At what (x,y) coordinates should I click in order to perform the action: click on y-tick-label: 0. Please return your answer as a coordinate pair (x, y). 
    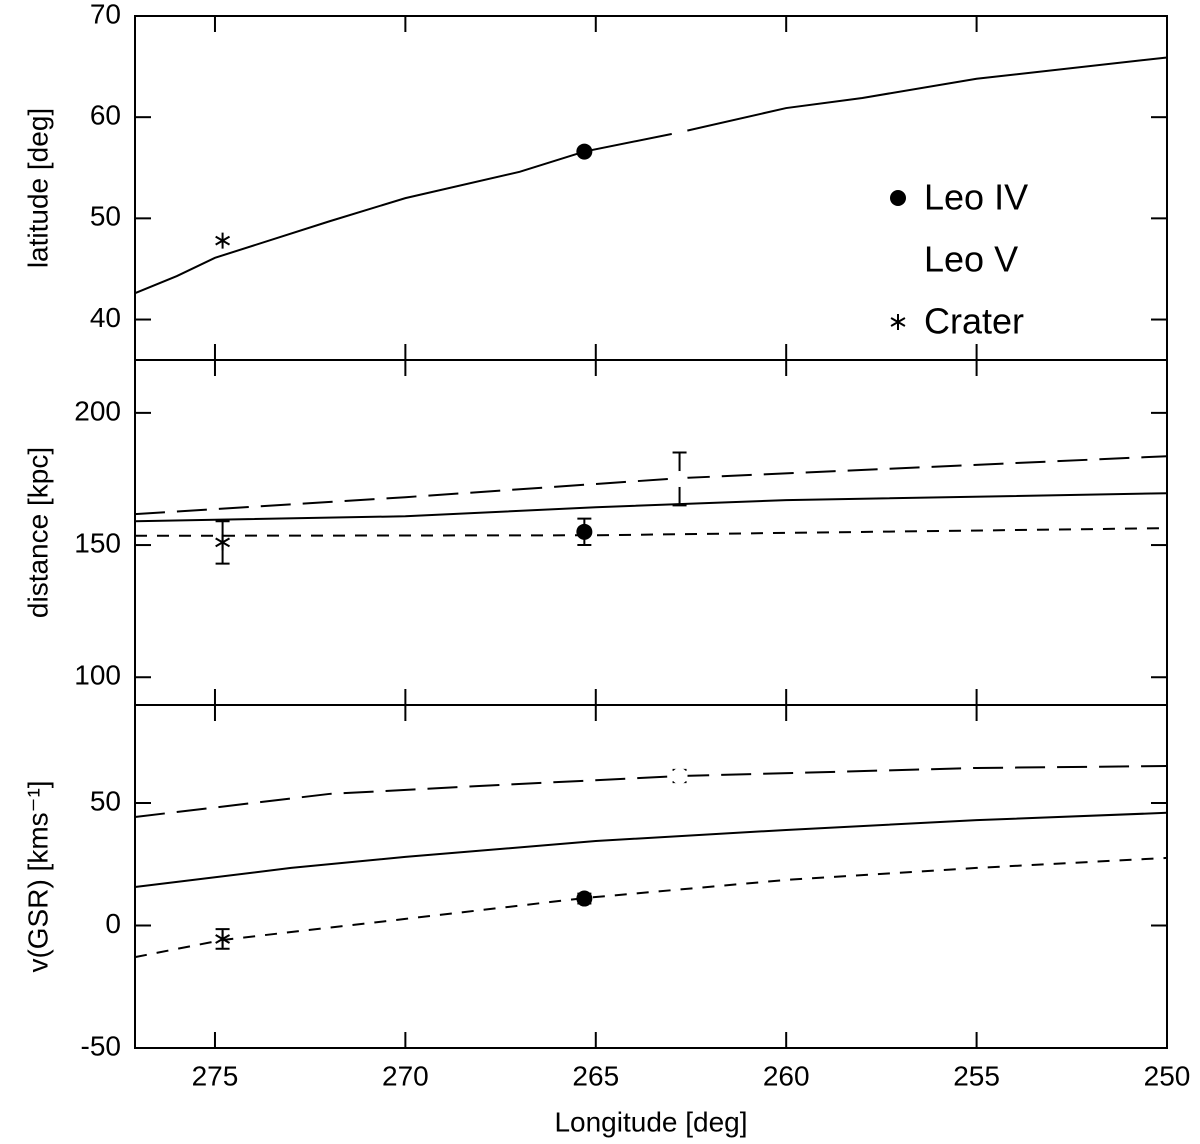
    Looking at the image, I should click on (113, 923).